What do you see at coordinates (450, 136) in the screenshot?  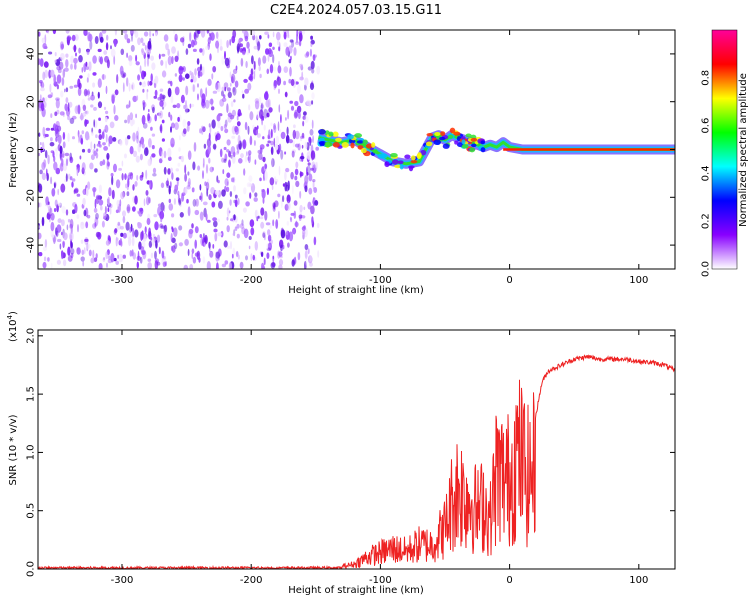 I see `trace-blob` at bounding box center [450, 136].